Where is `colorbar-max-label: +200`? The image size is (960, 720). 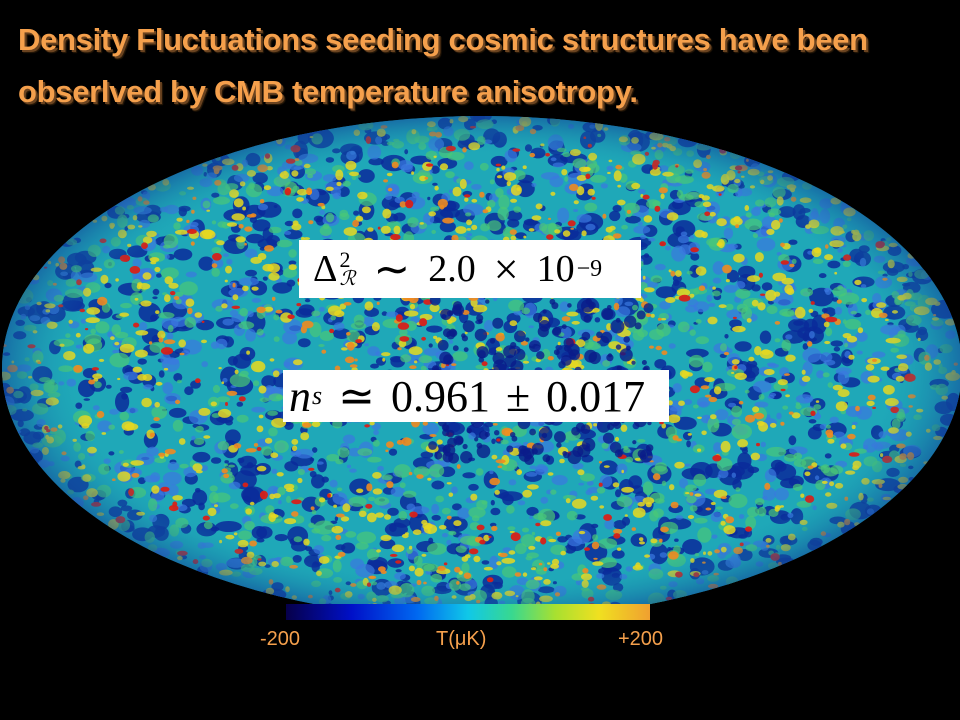
colorbar-max-label: +200 is located at coordinates (641, 639).